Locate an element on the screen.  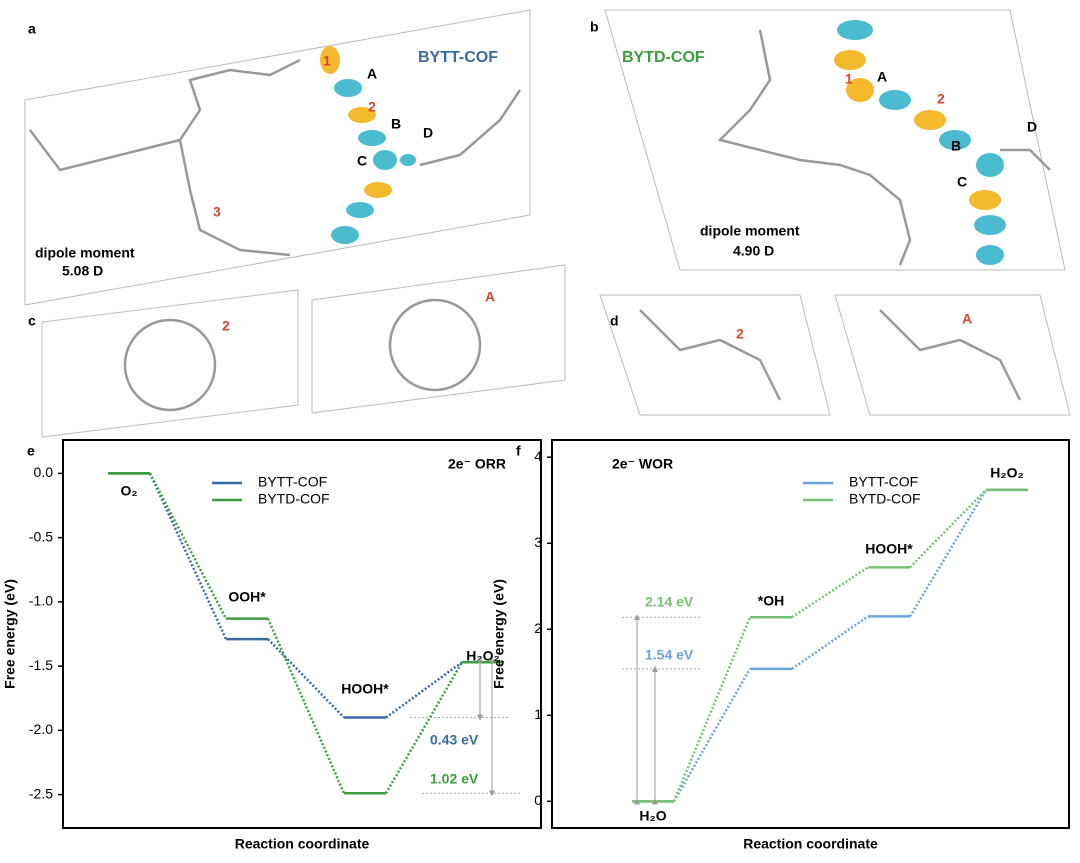
gap-label: 2.14 eV is located at coordinates (669, 602).